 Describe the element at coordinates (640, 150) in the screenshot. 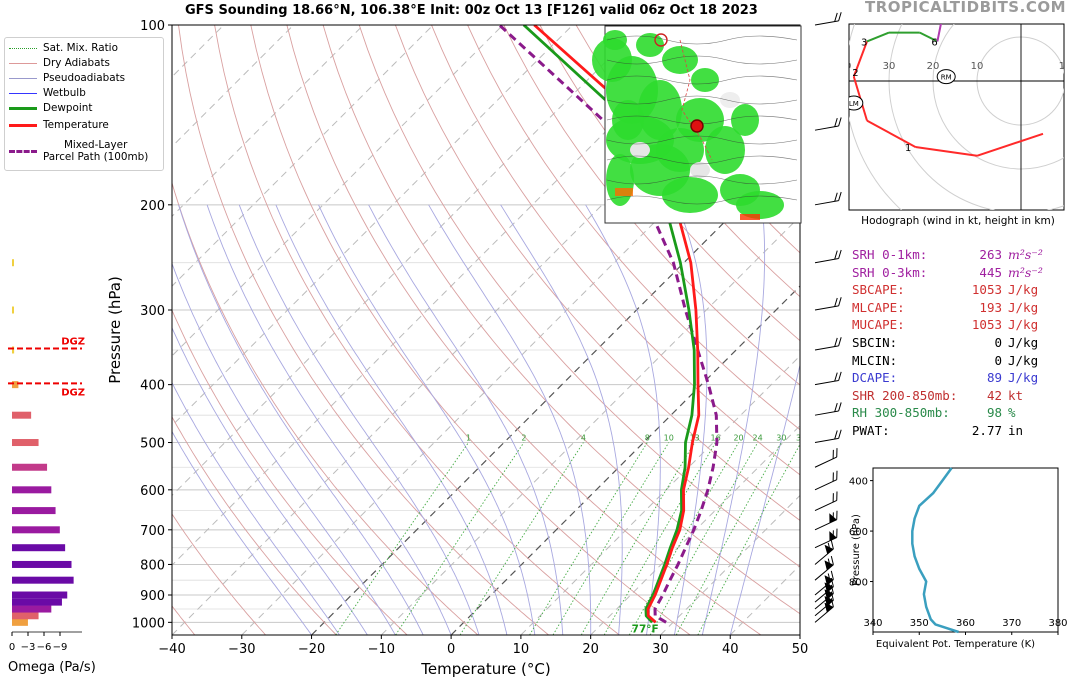

I see `map-cloud-patch` at that location.